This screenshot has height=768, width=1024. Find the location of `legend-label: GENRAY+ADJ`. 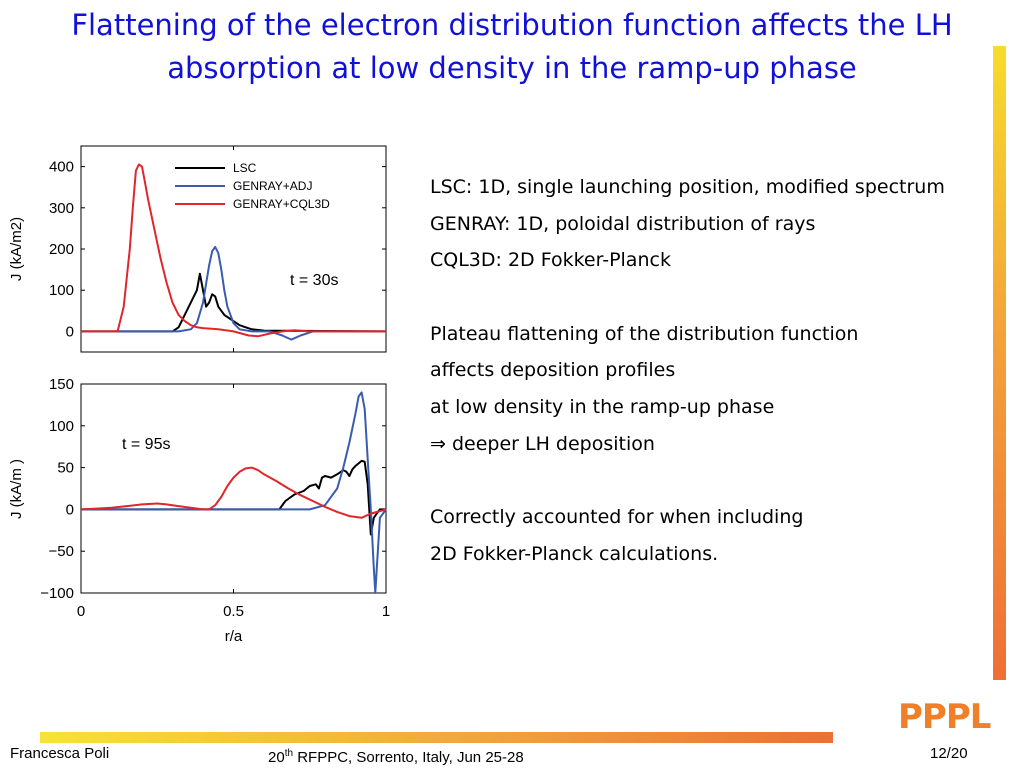

legend-label: GENRAY+ADJ is located at coordinates (272, 186).